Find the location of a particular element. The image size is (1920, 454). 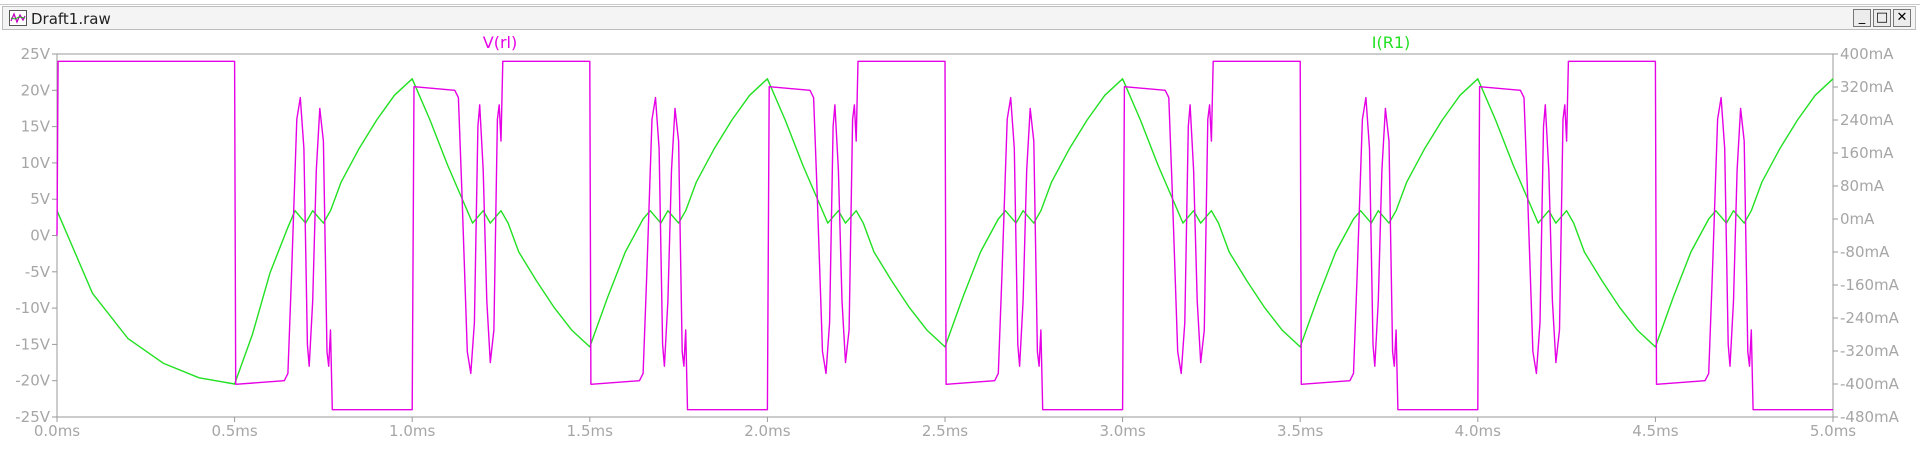

top-edge is located at coordinates (960, 2).